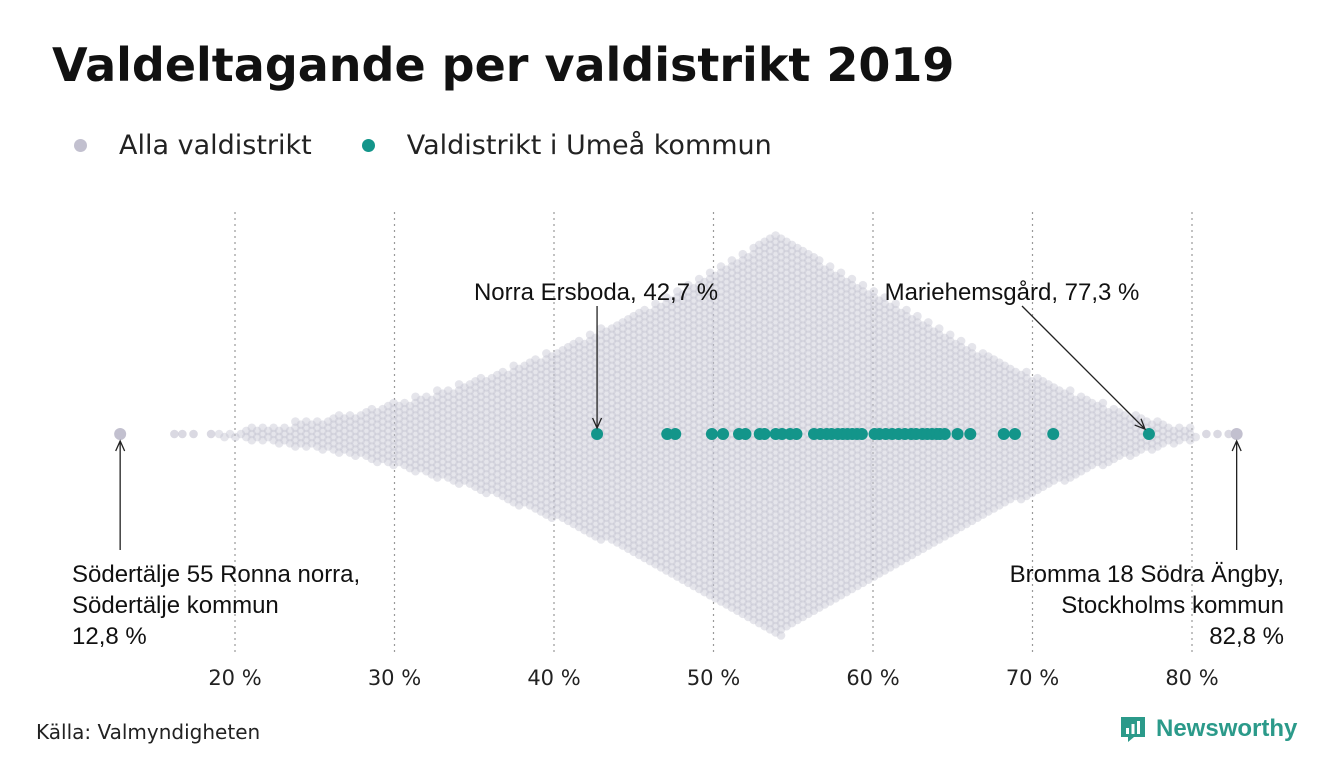  I want to click on legend-marker-all, so click(80, 145).